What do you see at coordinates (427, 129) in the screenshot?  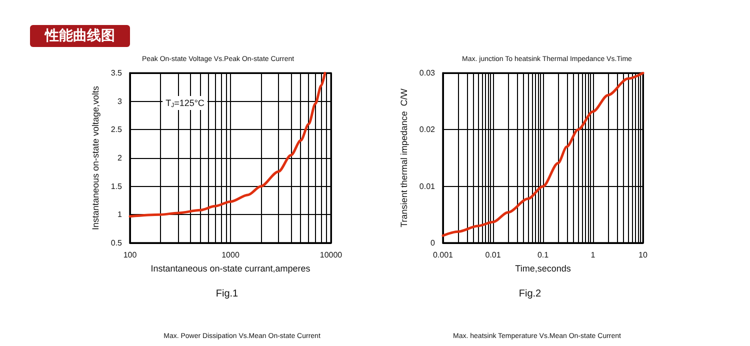 I see `y-tick-label: 0.02` at bounding box center [427, 129].